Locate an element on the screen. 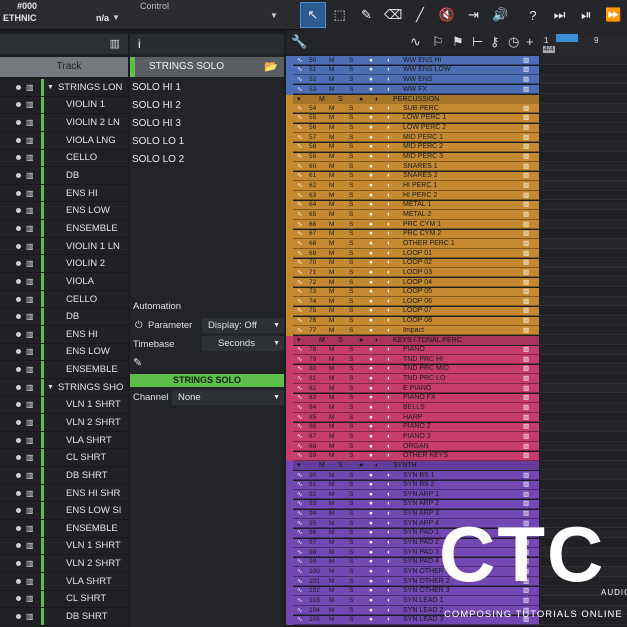 The height and width of the screenshot is (627, 627). help-icon: ? is located at coordinates (533, 15).